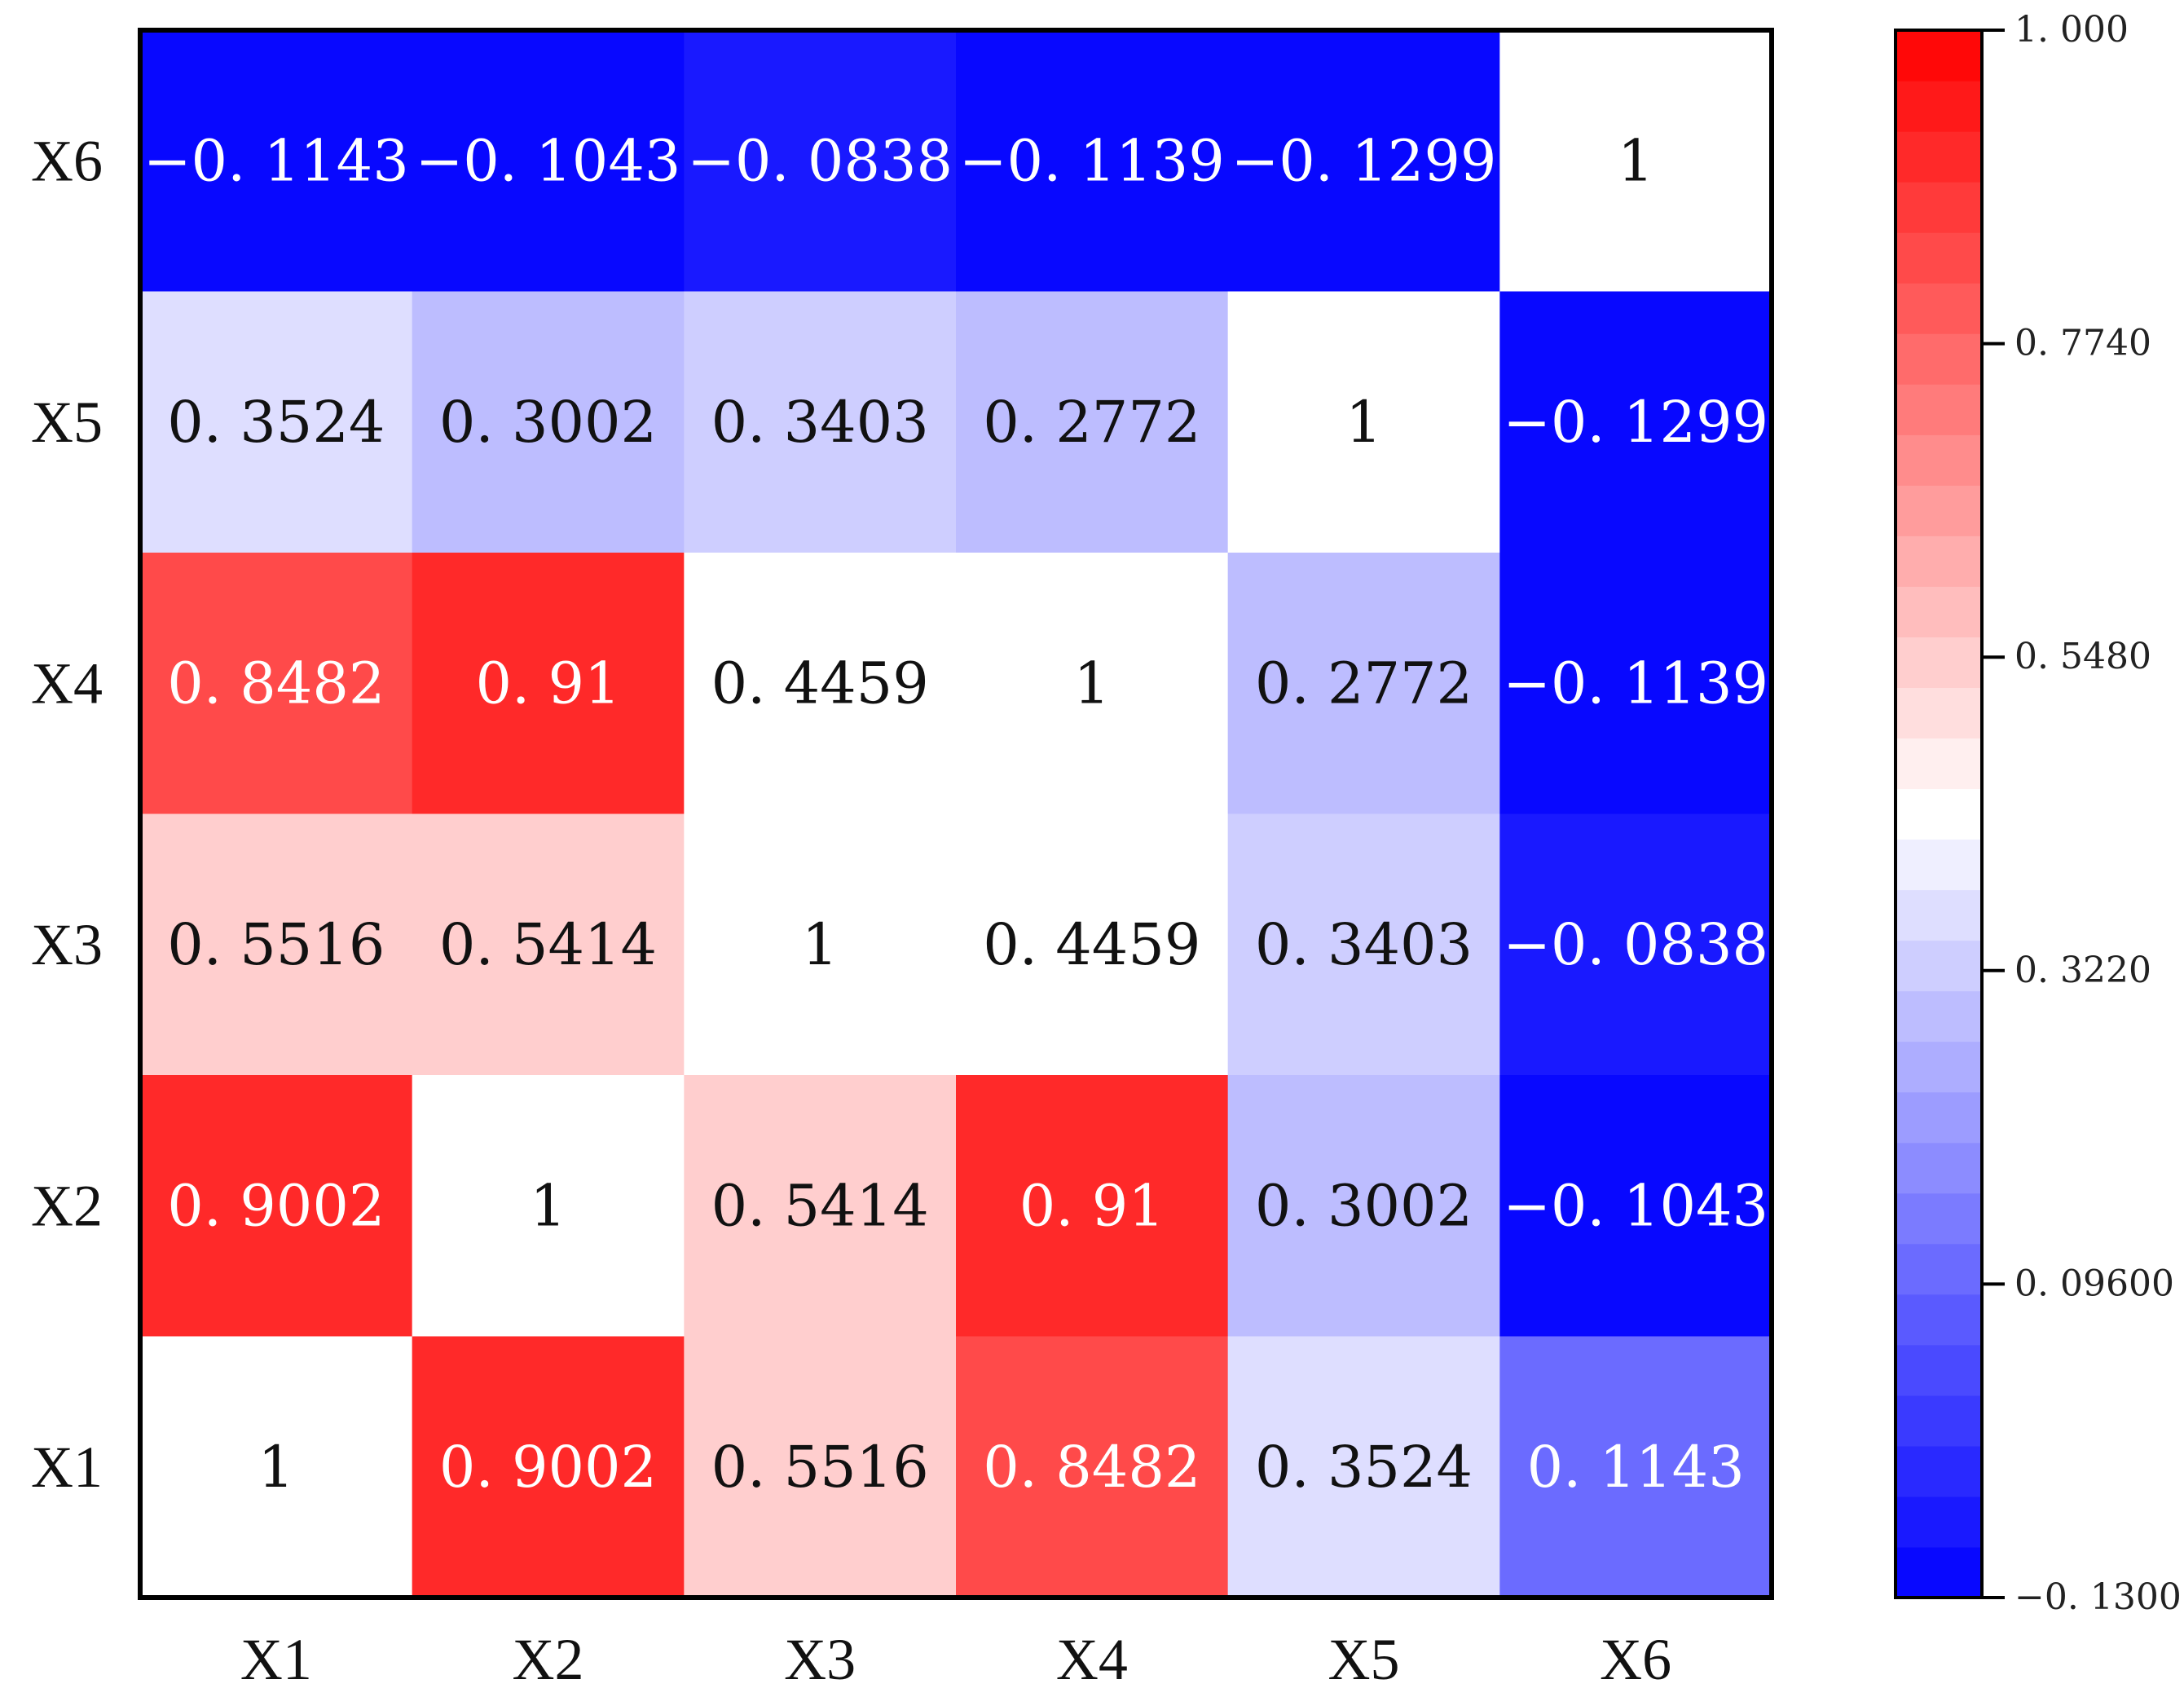 The width and height of the screenshot is (2184, 1697). What do you see at coordinates (67, 422) in the screenshot?
I see `y-tick-label: X5` at bounding box center [67, 422].